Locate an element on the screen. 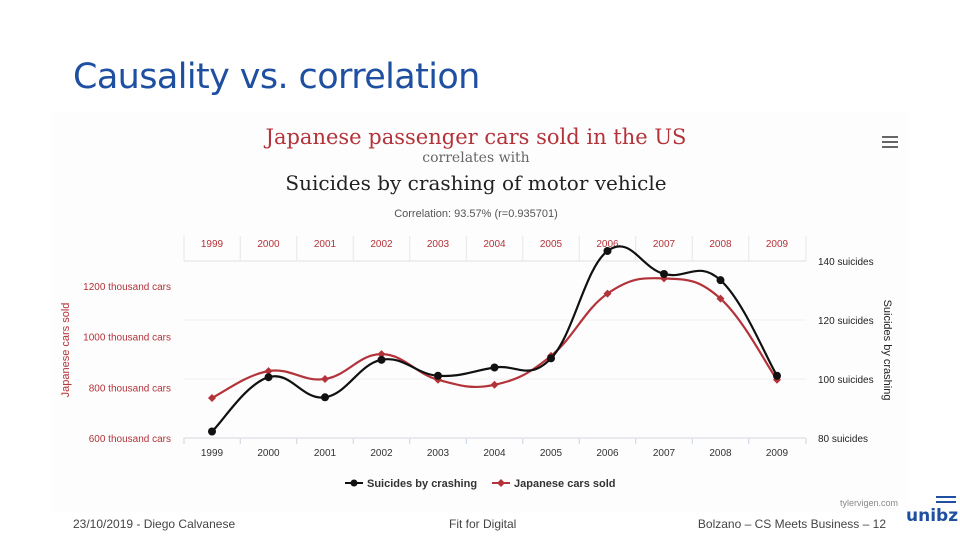 The image size is (960, 540). x-tick-label-bottom: 2009 is located at coordinates (777, 453).